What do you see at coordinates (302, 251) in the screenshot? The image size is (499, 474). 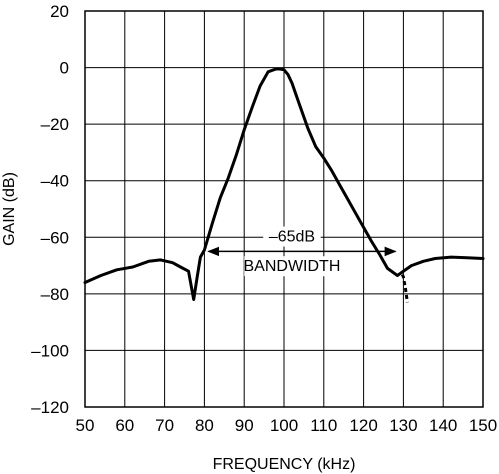 I see `bandwidth-annotation: –65dB BANDWIDTH` at bounding box center [302, 251].